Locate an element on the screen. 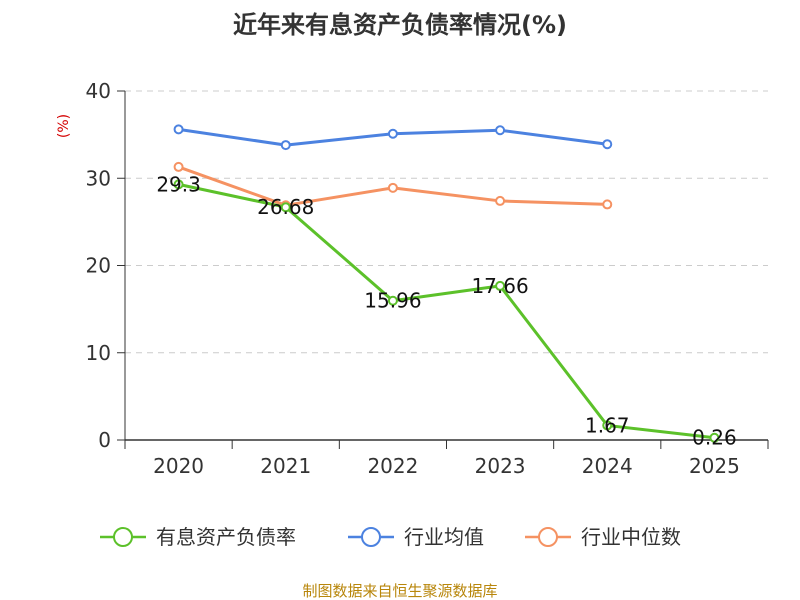  x-tick-label: 2025 is located at coordinates (714, 466).